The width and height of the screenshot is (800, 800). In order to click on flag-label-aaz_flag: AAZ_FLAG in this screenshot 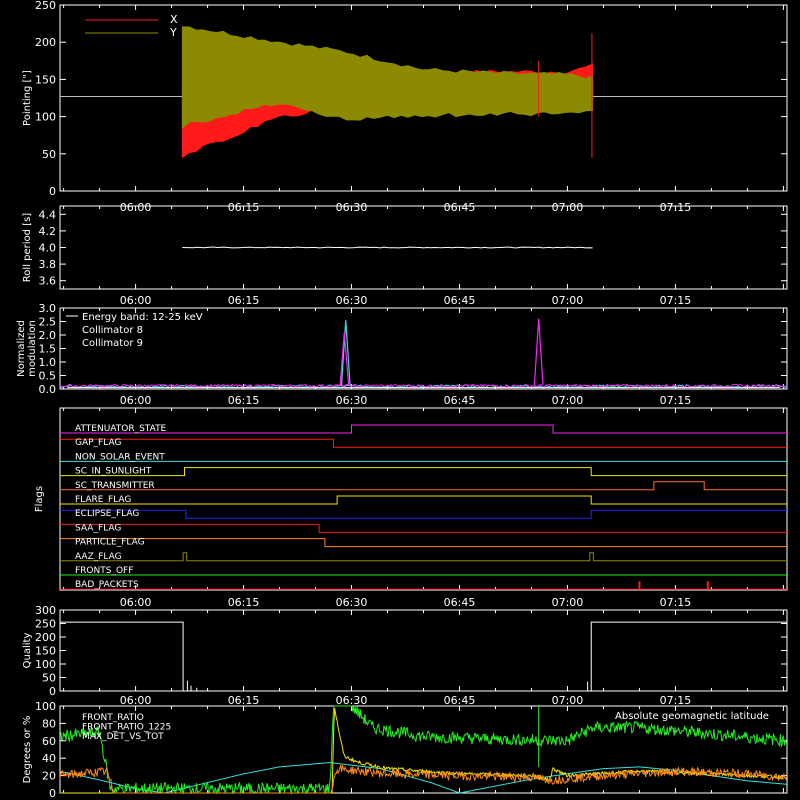, I will do `click(98, 557)`.